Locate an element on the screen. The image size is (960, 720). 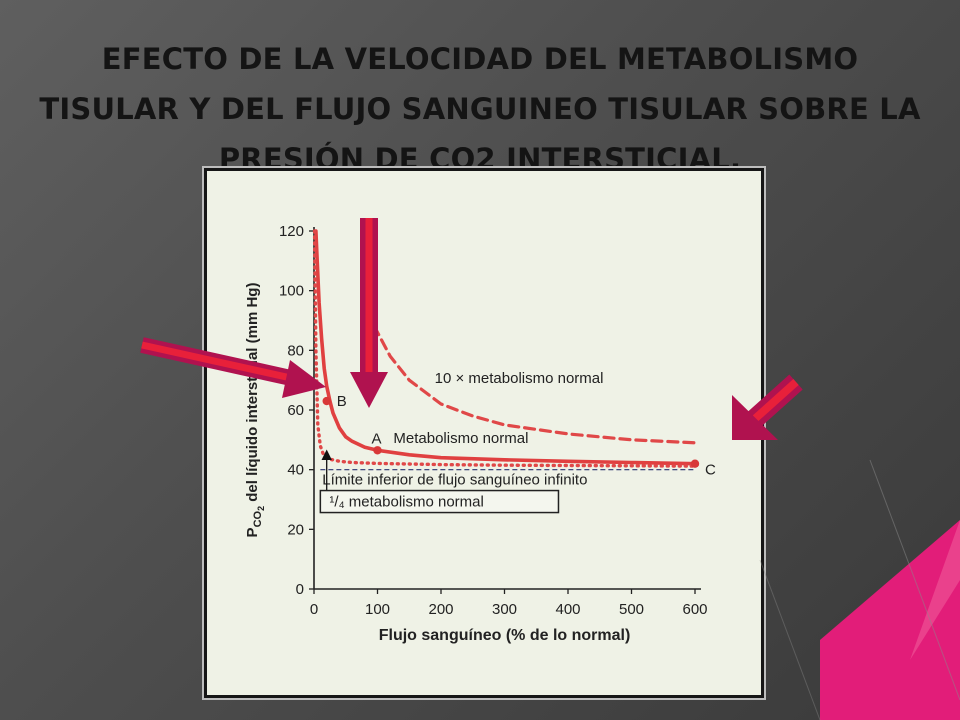
point-c is located at coordinates (695, 463).